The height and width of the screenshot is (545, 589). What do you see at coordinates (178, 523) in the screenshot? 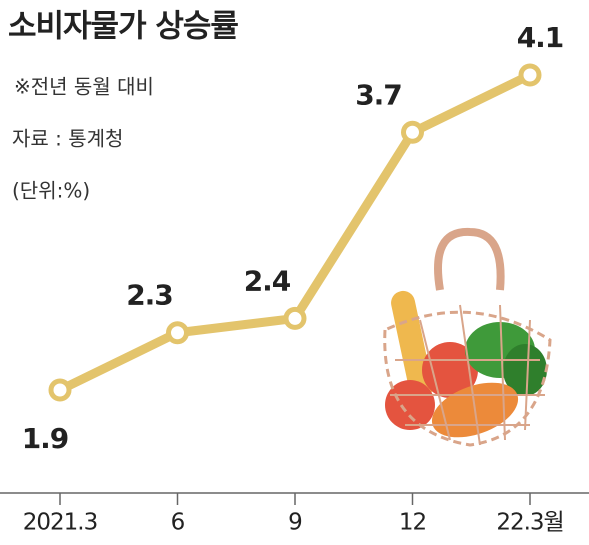
I see `x-tick-label: 6` at bounding box center [178, 523].